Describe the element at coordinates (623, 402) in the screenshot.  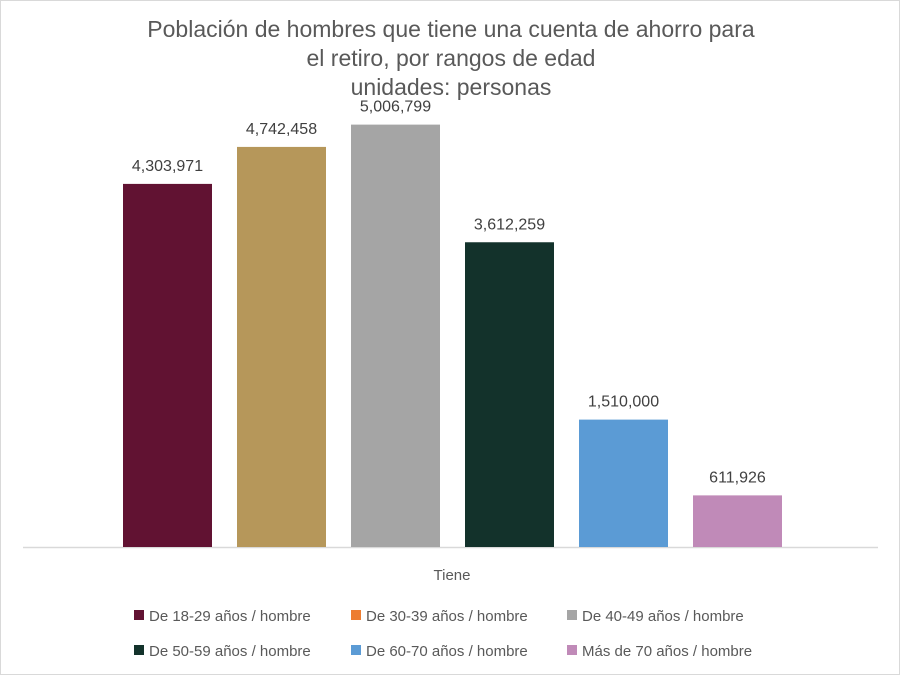
I see `data-label-5: 1,510,000` at that location.